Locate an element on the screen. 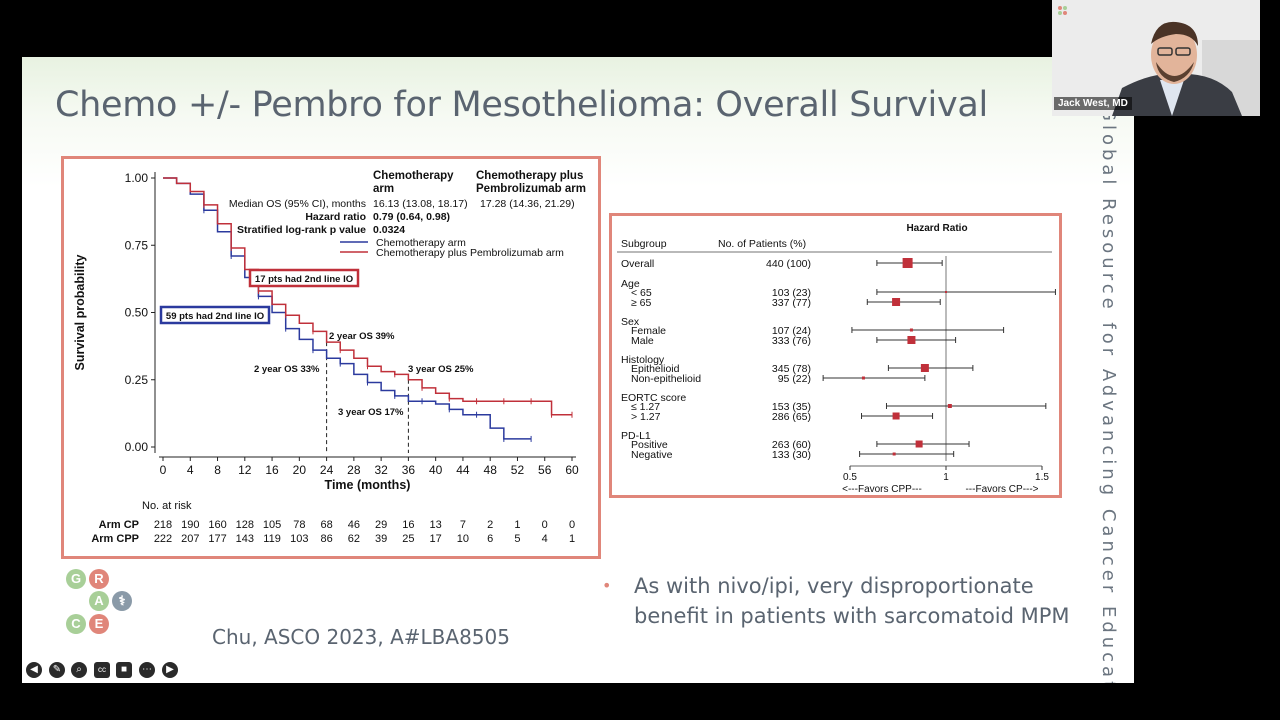  patients-count: 440 (100) is located at coordinates (788, 264).